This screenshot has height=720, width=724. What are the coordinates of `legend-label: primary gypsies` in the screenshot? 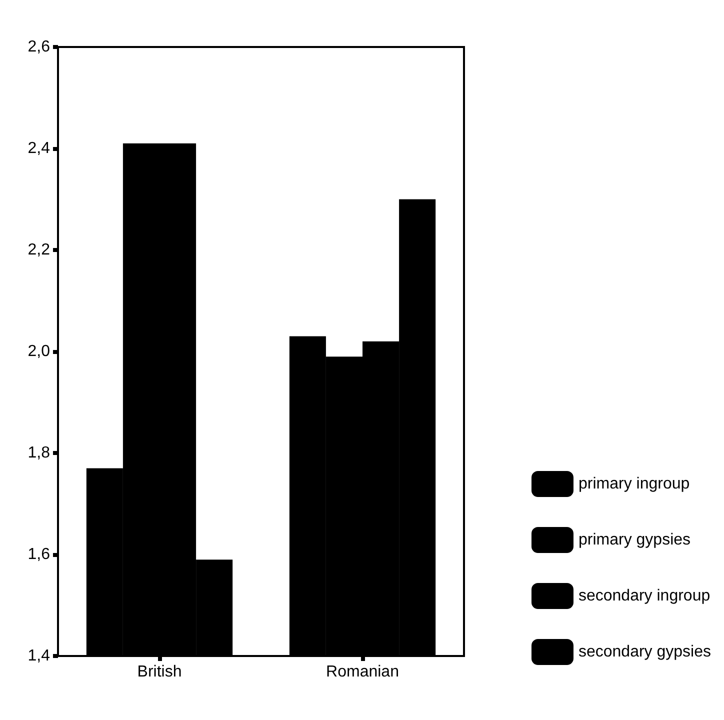 It's located at (634, 540).